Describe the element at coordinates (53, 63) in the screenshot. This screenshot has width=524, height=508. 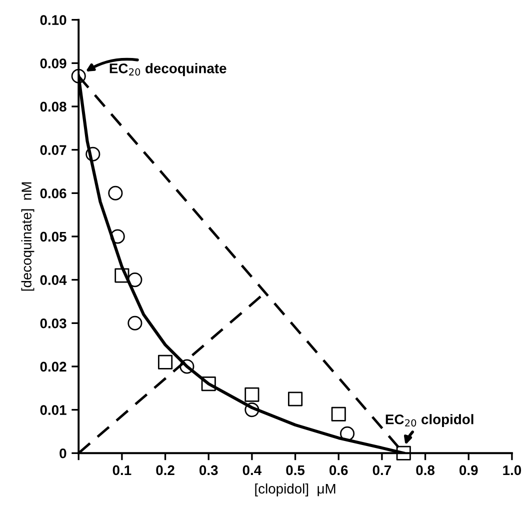
I see `y-tick-label: 0.09` at that location.